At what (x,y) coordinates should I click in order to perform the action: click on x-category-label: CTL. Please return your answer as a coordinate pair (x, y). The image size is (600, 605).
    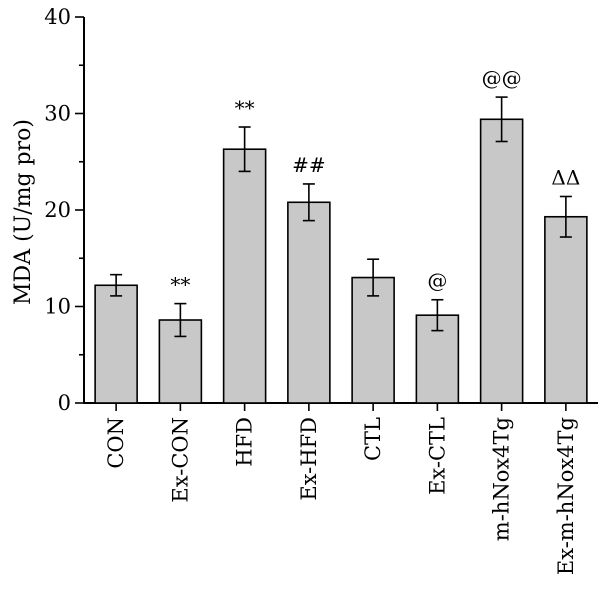
    Looking at the image, I should click on (373, 439).